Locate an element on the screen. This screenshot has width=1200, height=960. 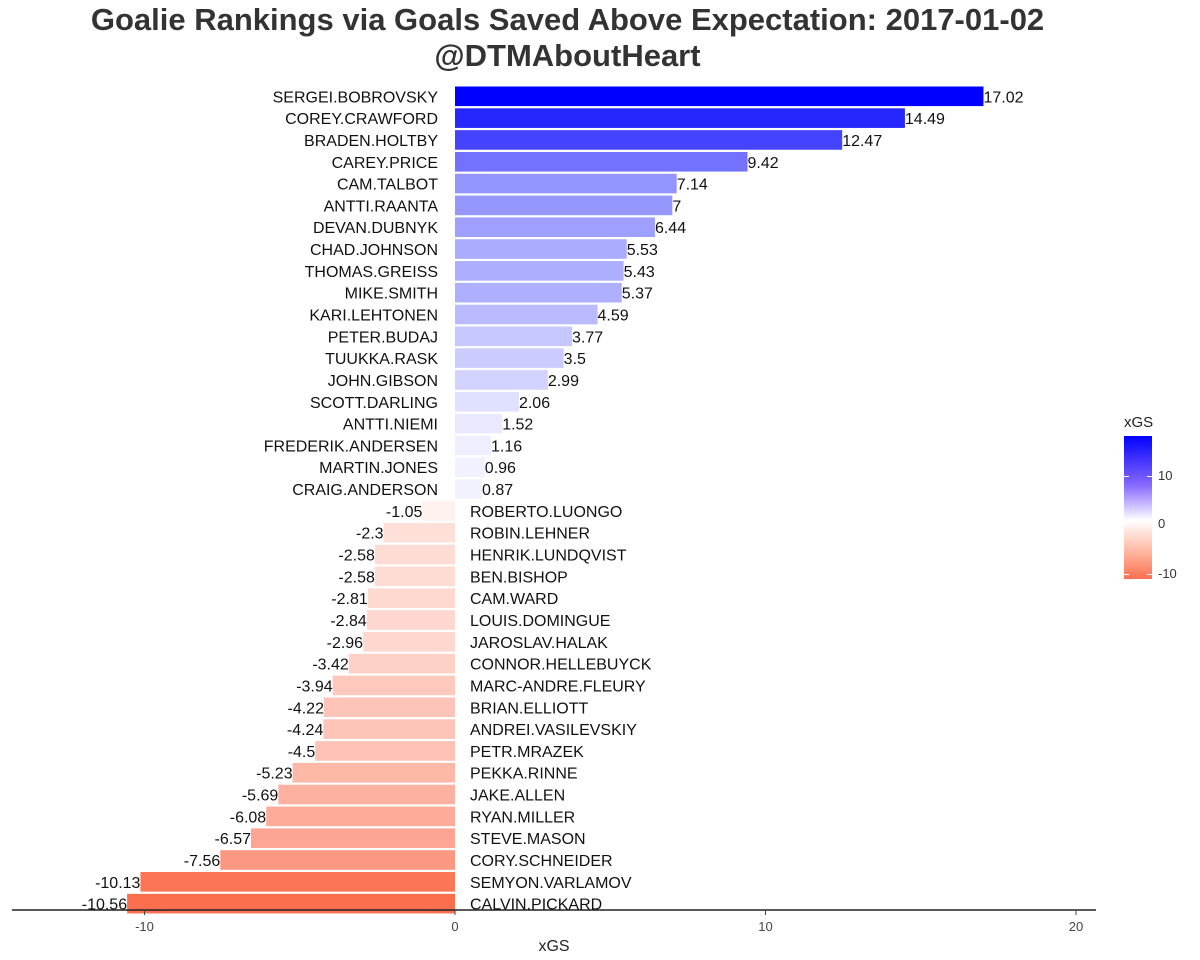
data-label: -2.96 is located at coordinates (345, 643).